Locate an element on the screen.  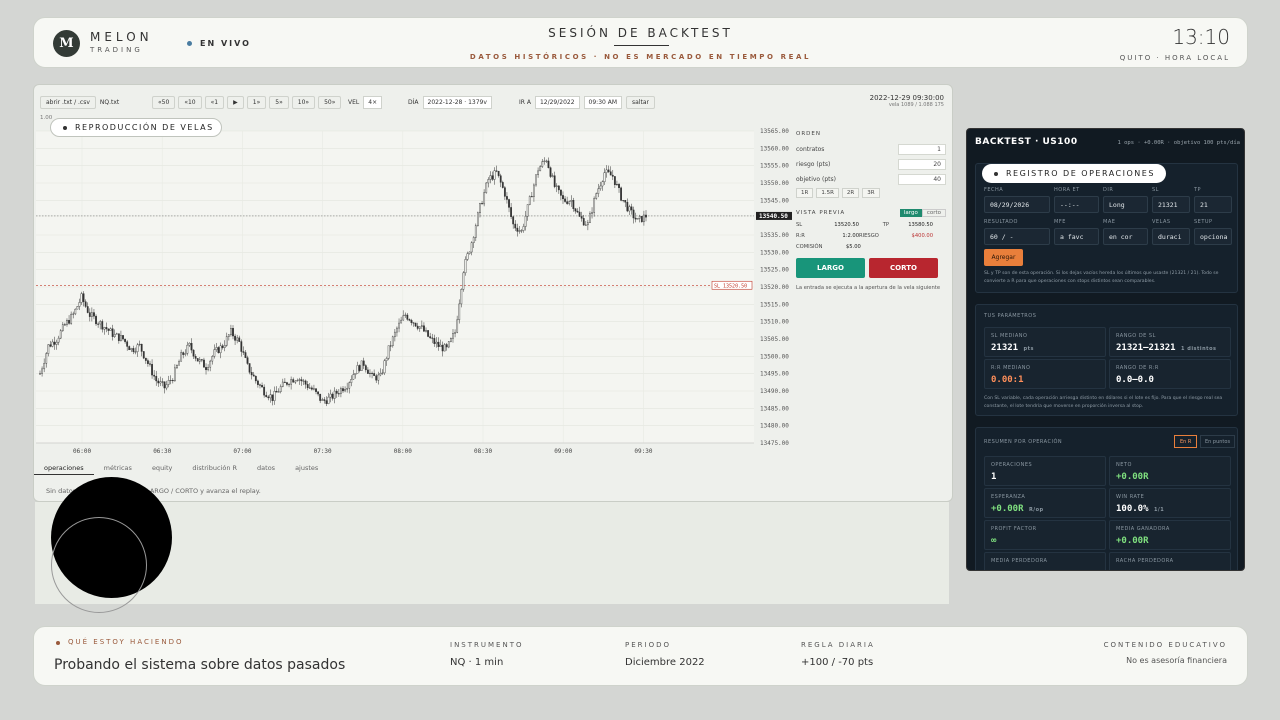
form-label-mfe: MFE is located at coordinates (1060, 222).